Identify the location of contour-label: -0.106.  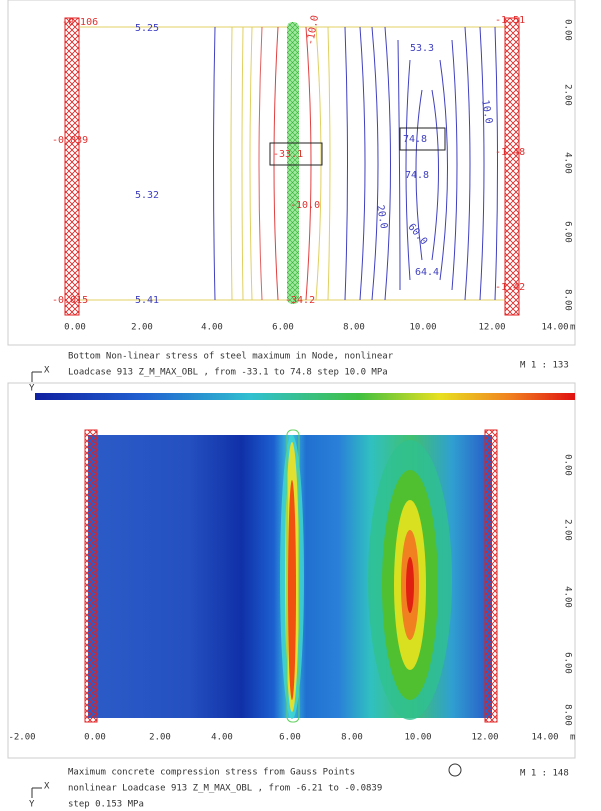
(80, 22).